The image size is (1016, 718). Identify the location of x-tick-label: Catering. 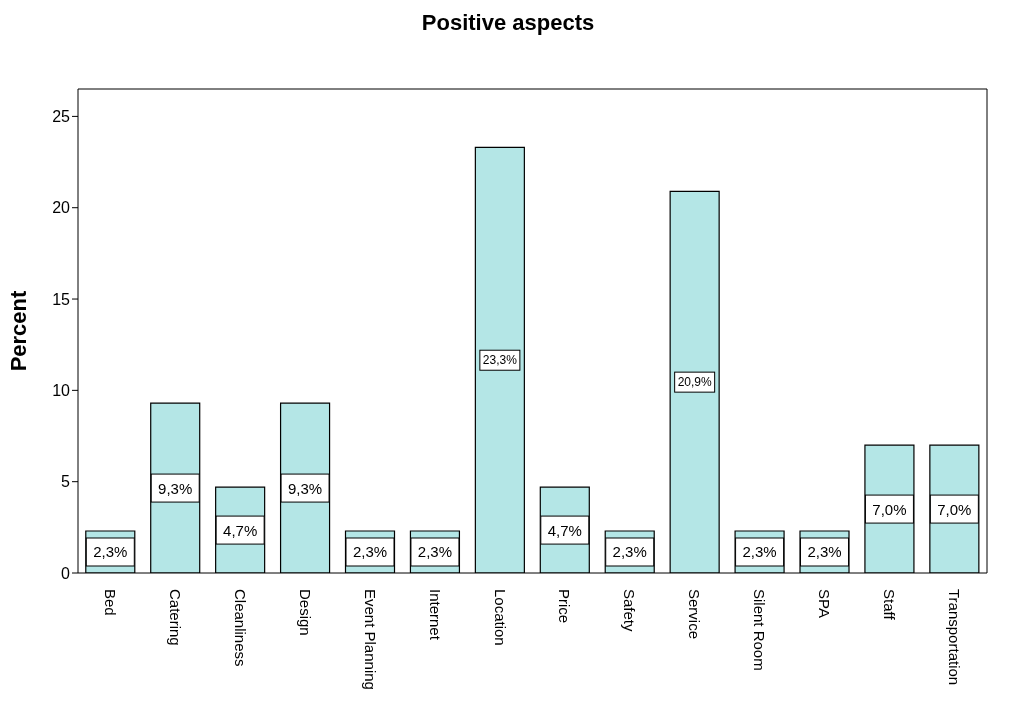
(175, 617).